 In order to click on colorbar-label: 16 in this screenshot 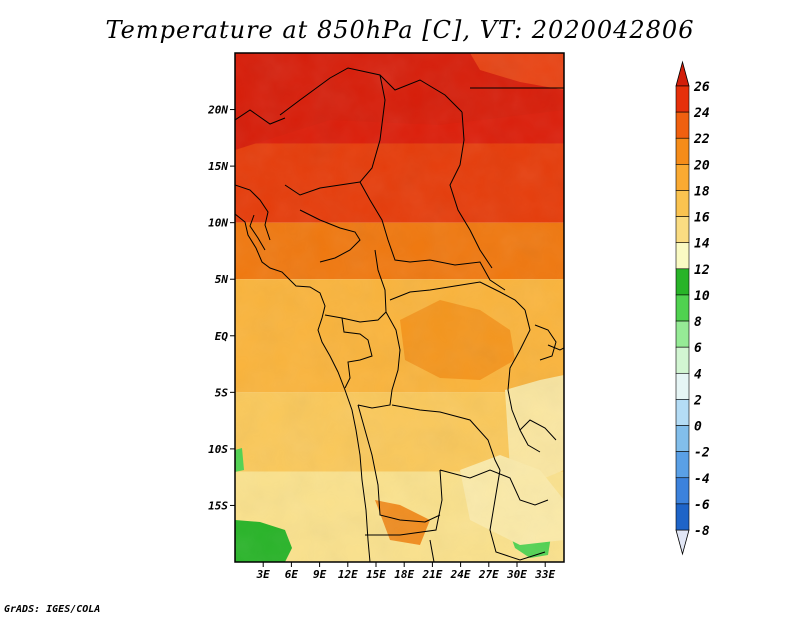, I will do `click(702, 218)`.